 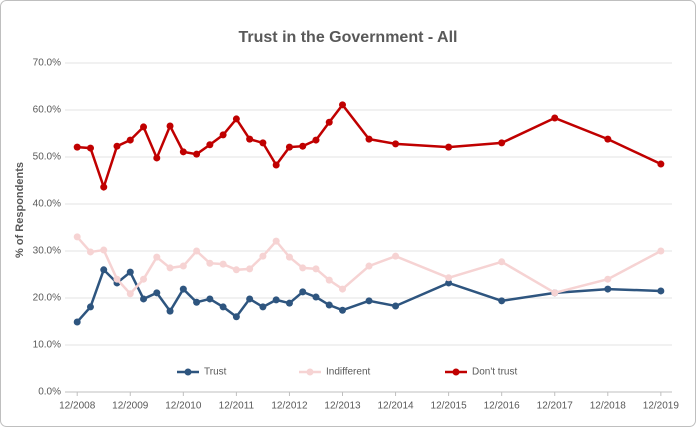 What do you see at coordinates (47, 298) in the screenshot?
I see `y-tick-label: 20.0%` at bounding box center [47, 298].